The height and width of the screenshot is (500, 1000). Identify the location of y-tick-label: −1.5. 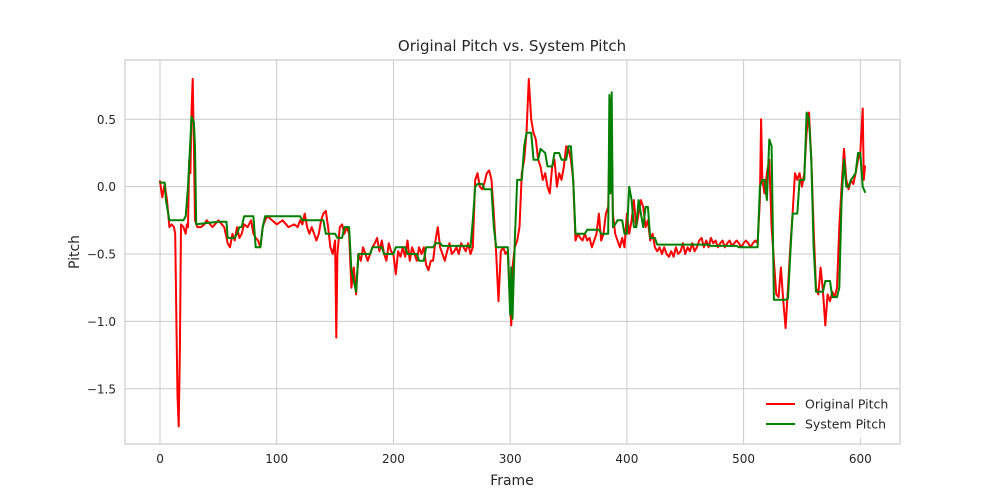
(101, 389).